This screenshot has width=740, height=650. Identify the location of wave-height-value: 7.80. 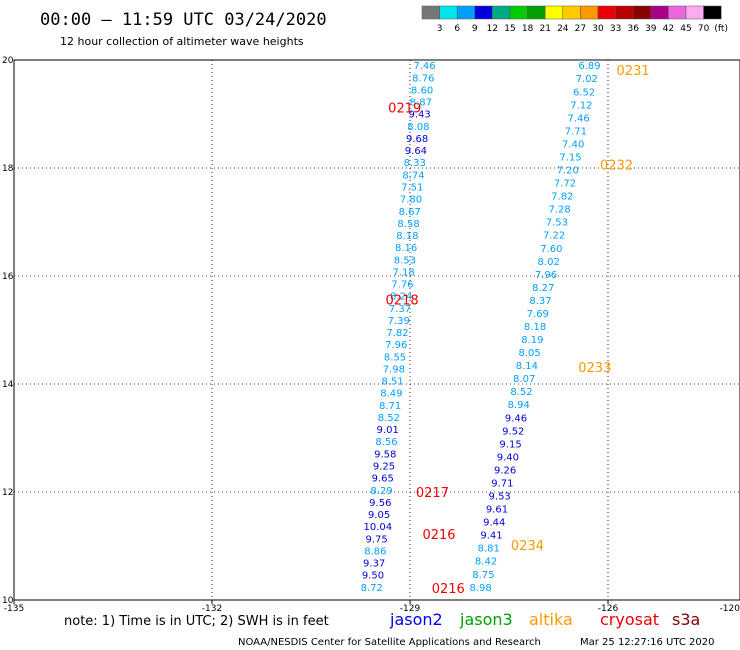
(411, 200).